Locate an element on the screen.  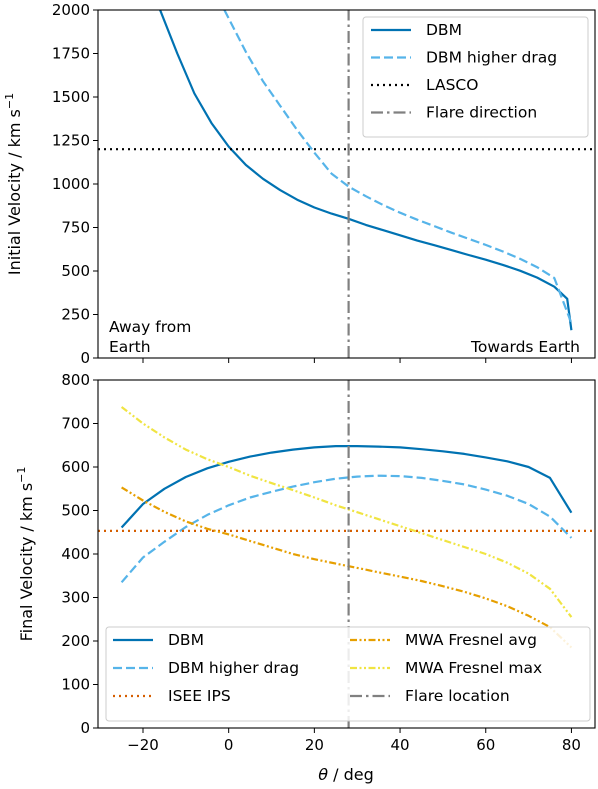
top-y-ticks: 0 250 500 750 1000 1250 1500 1750 2000 is located at coordinates (75, 184).